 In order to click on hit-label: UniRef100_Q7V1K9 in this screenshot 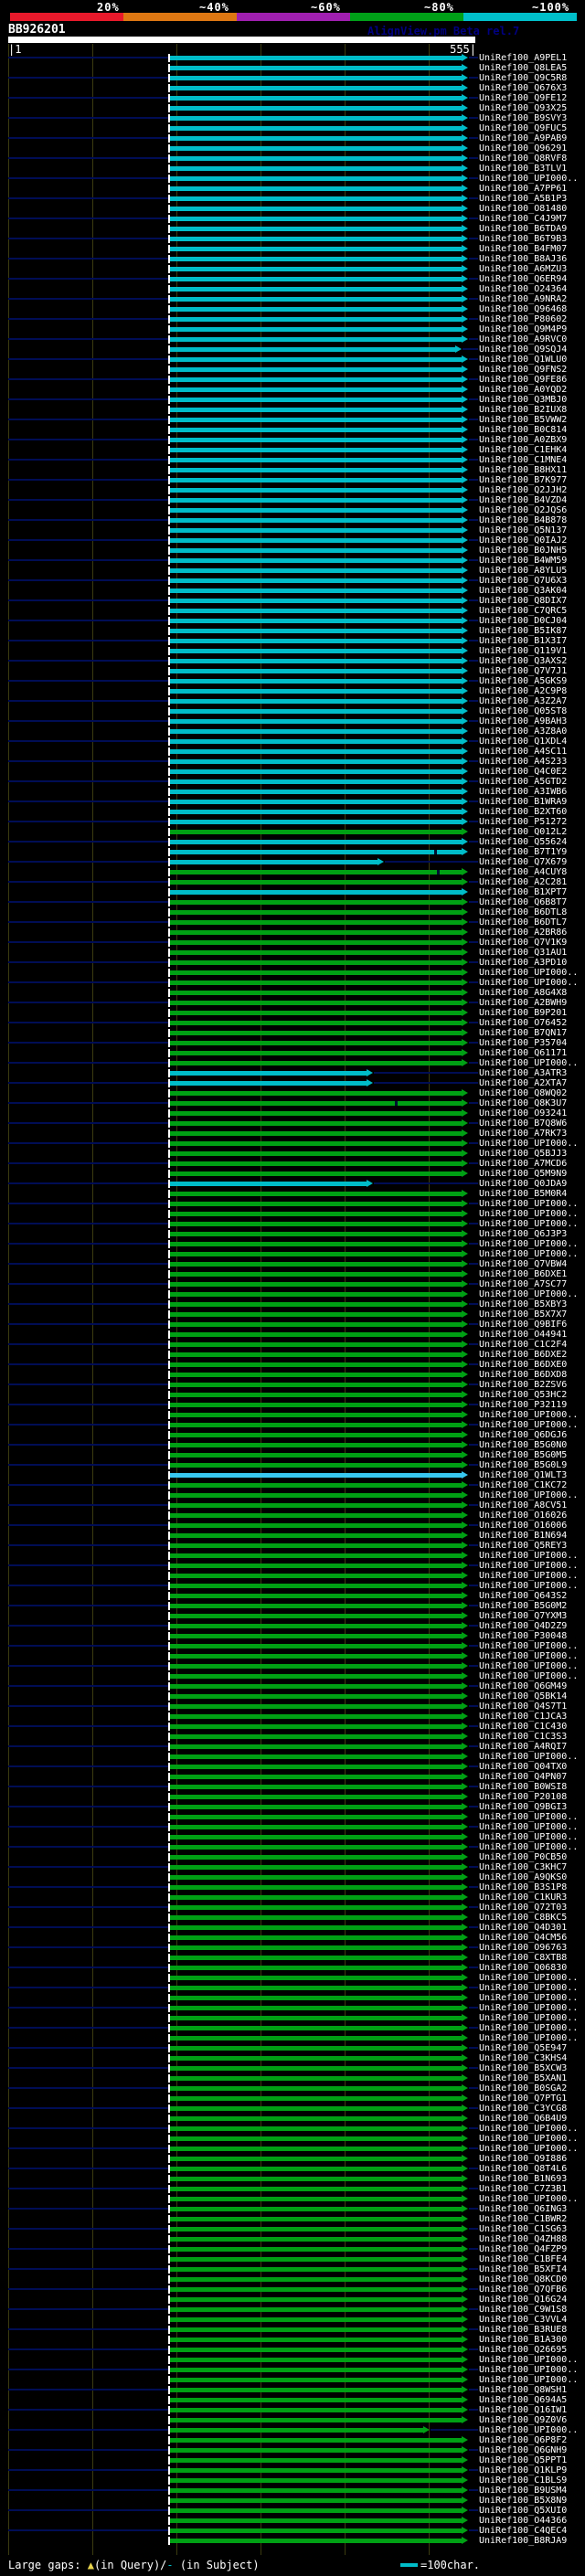, I will do `click(523, 943)`.